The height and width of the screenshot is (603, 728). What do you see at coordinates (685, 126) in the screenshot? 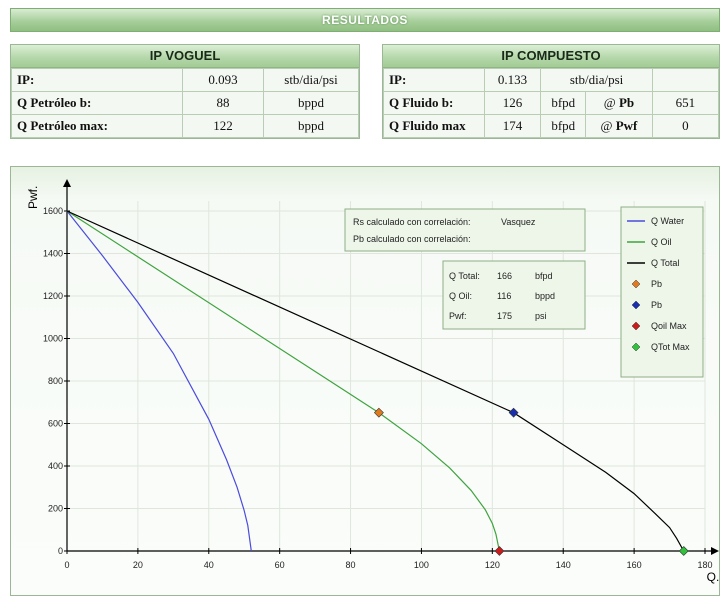
I see `q-fluido-max-extra: 0` at bounding box center [685, 126].